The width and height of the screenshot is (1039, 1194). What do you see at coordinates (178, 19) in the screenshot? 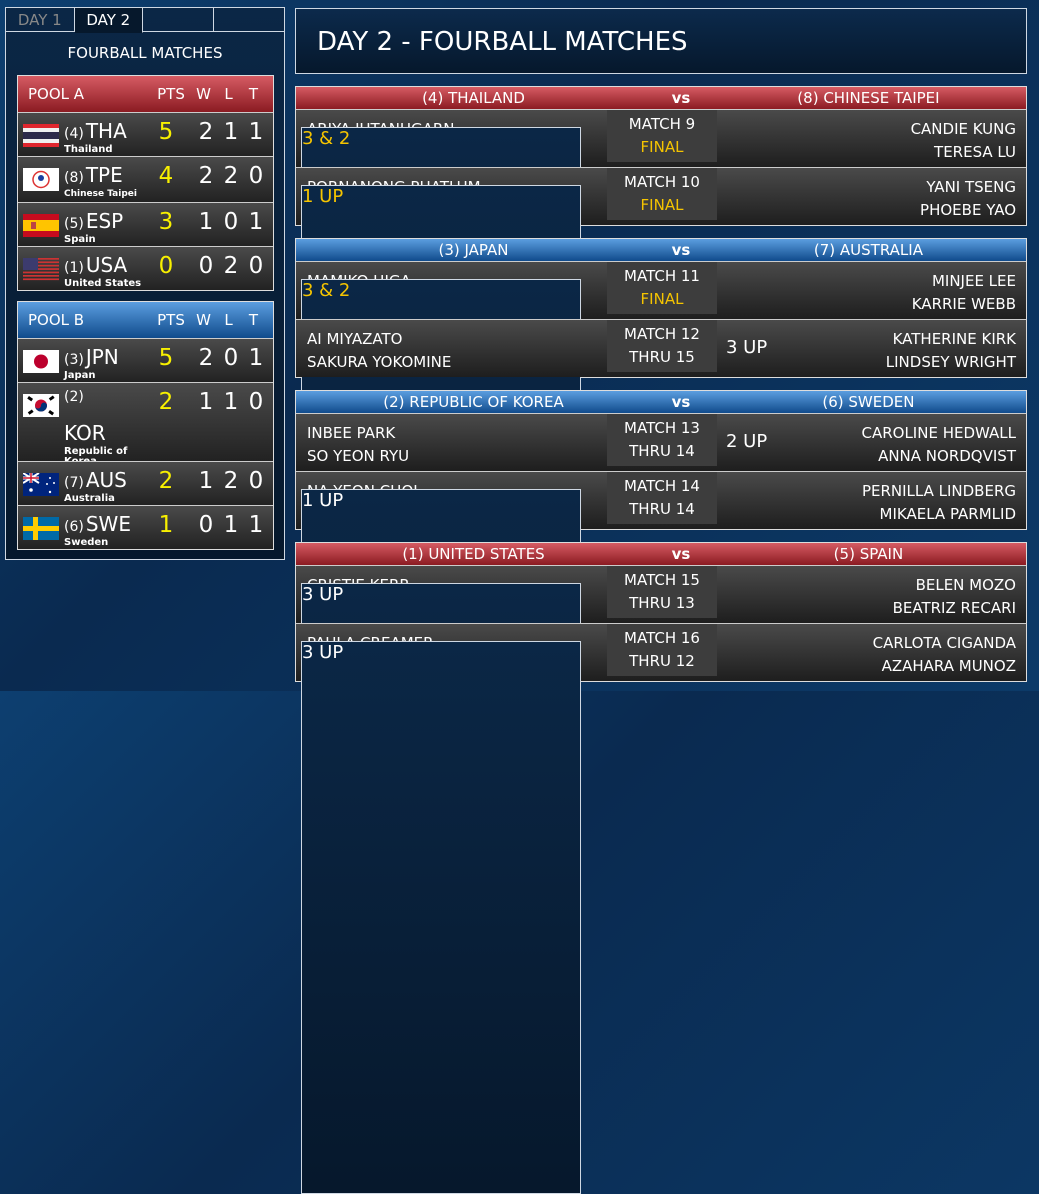
I see `tab-empty` at bounding box center [178, 19].